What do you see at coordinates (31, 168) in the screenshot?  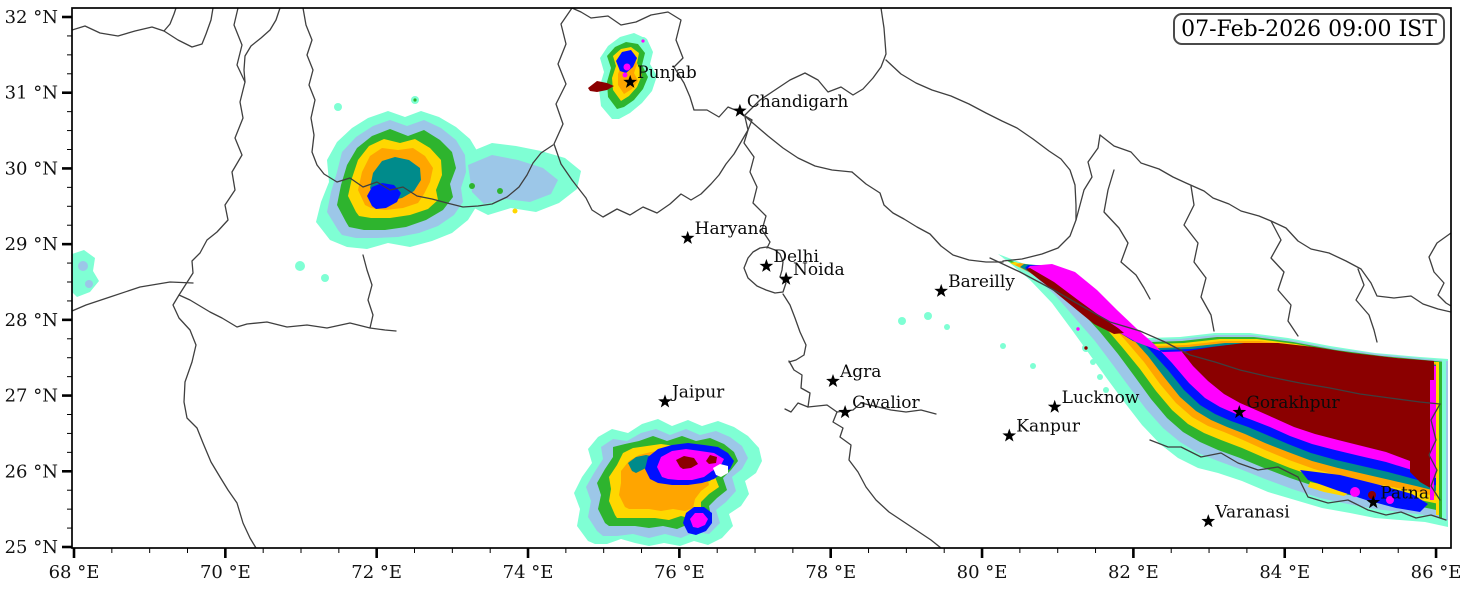 I see `y-tick-label: 30 °N` at bounding box center [31, 168].